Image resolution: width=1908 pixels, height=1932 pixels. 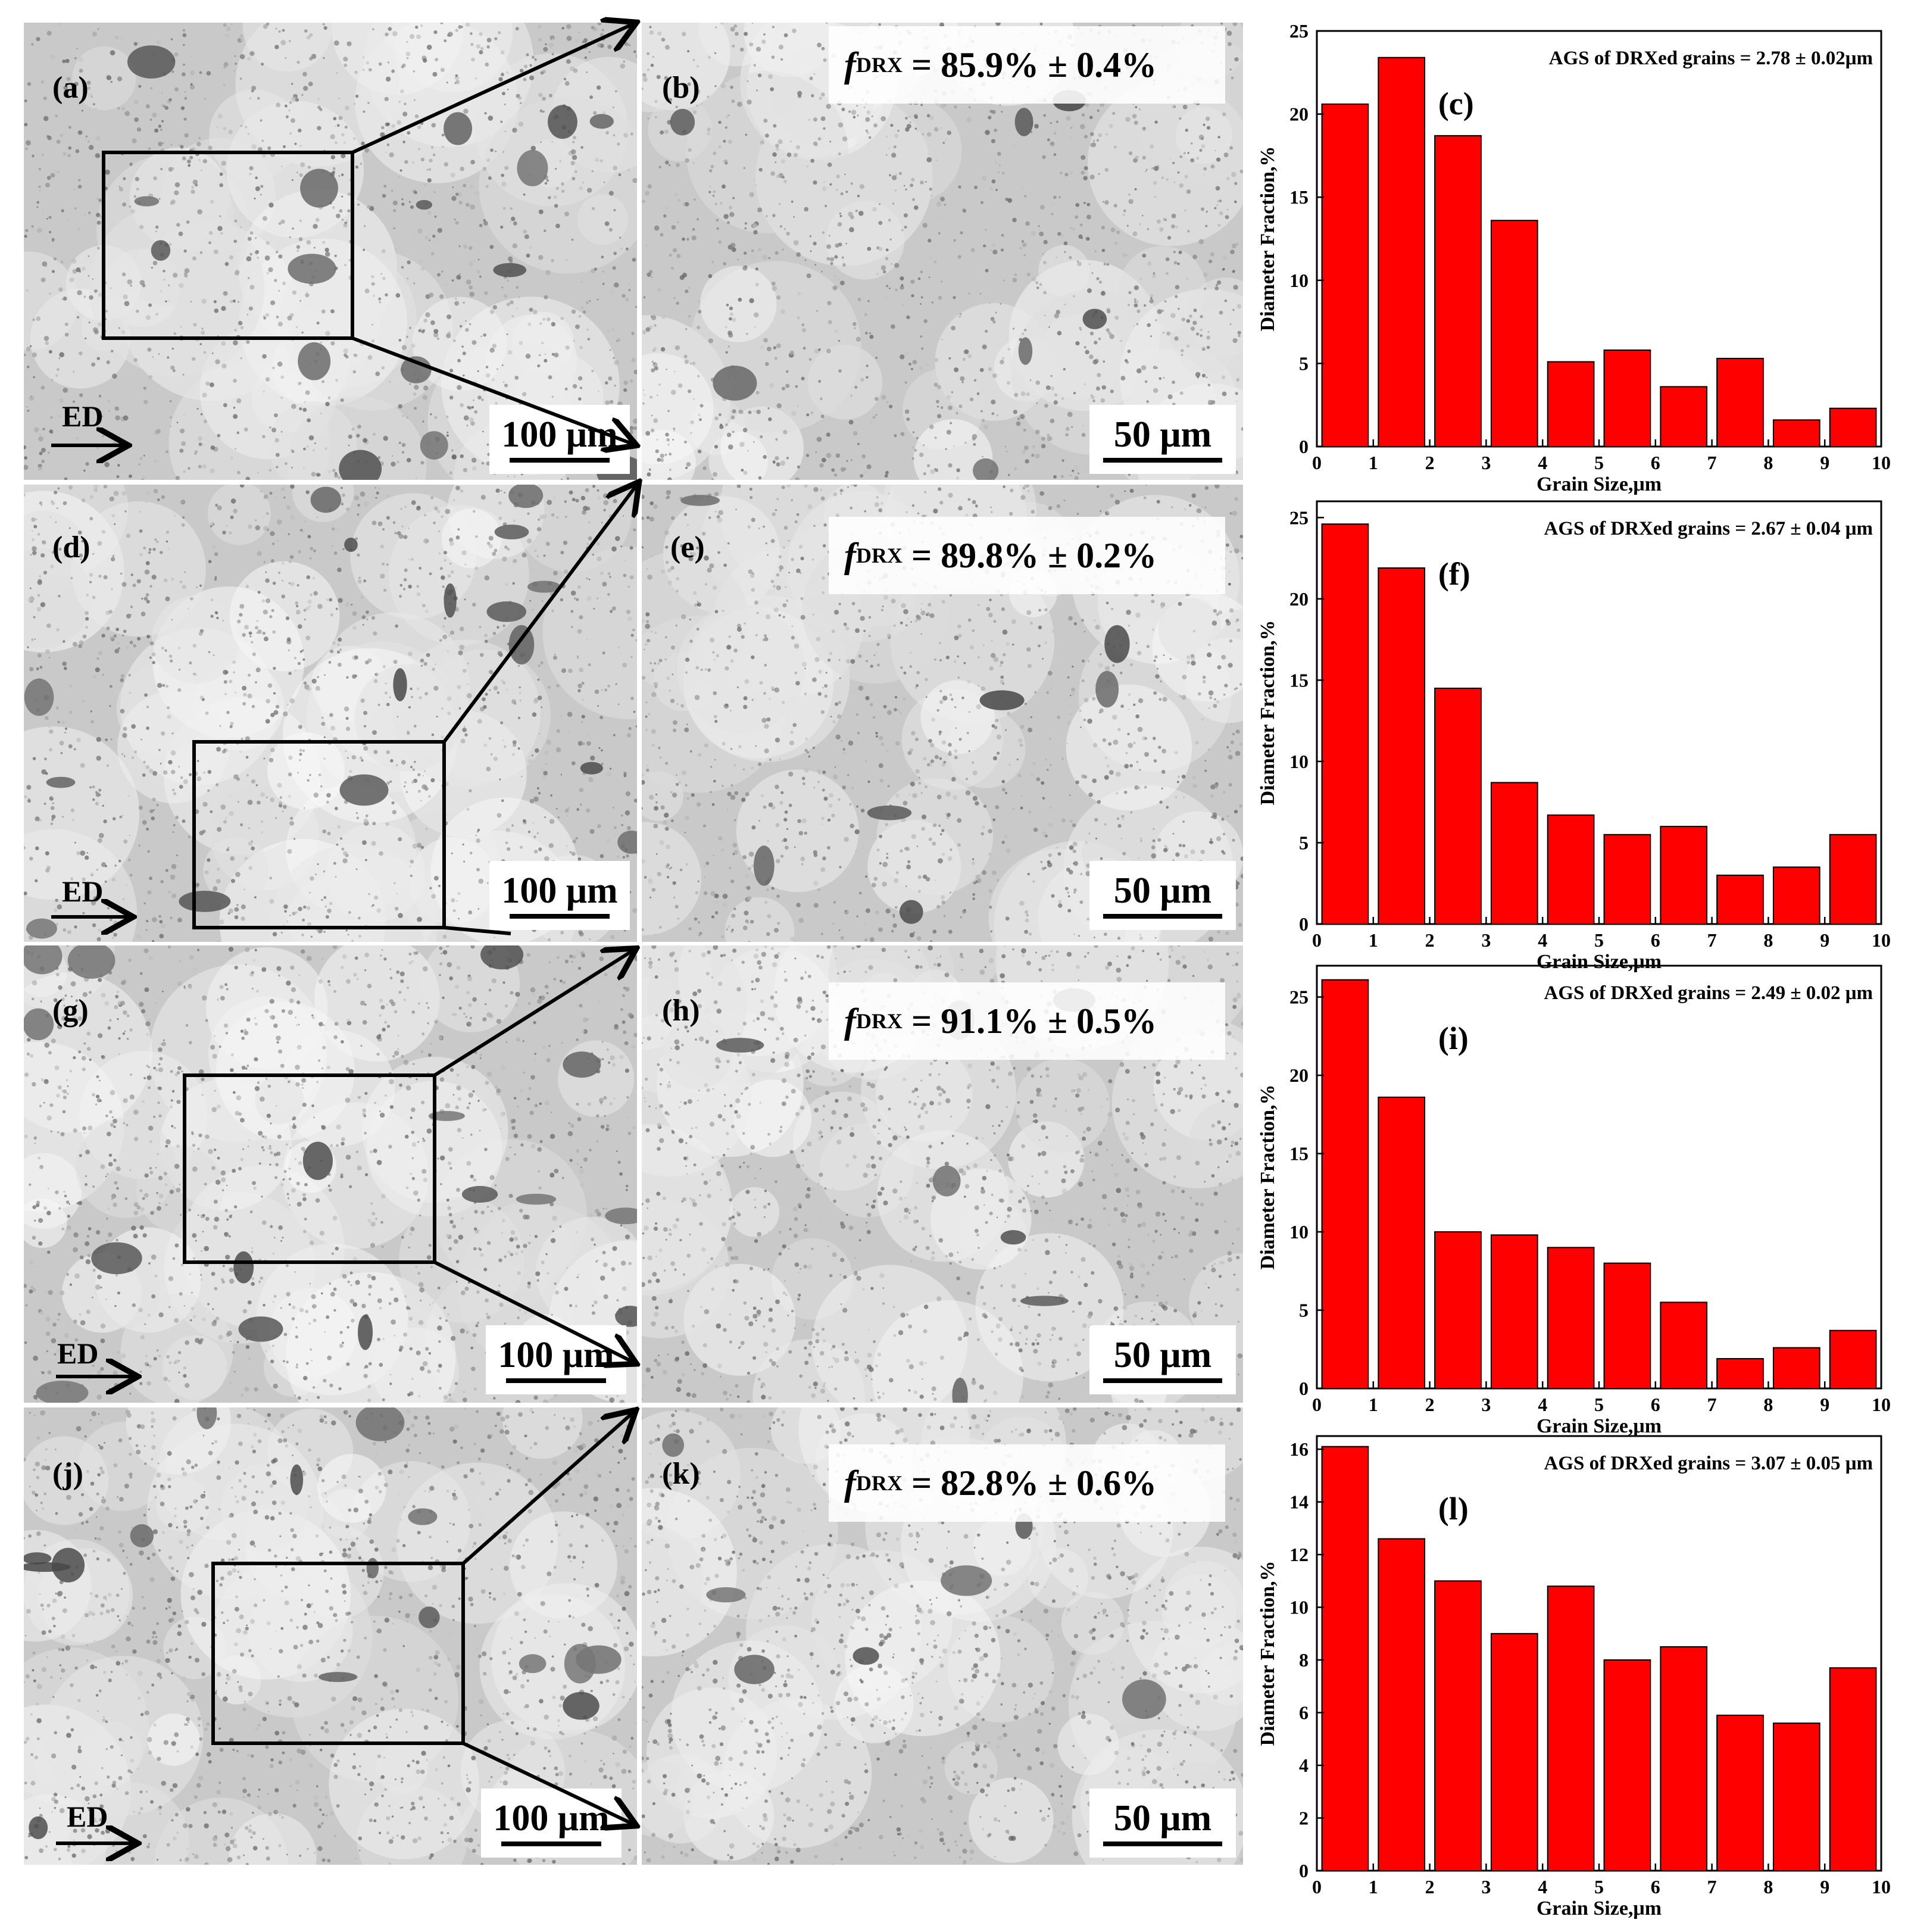 I want to click on chart-panel-label: (c), so click(x=1456, y=103).